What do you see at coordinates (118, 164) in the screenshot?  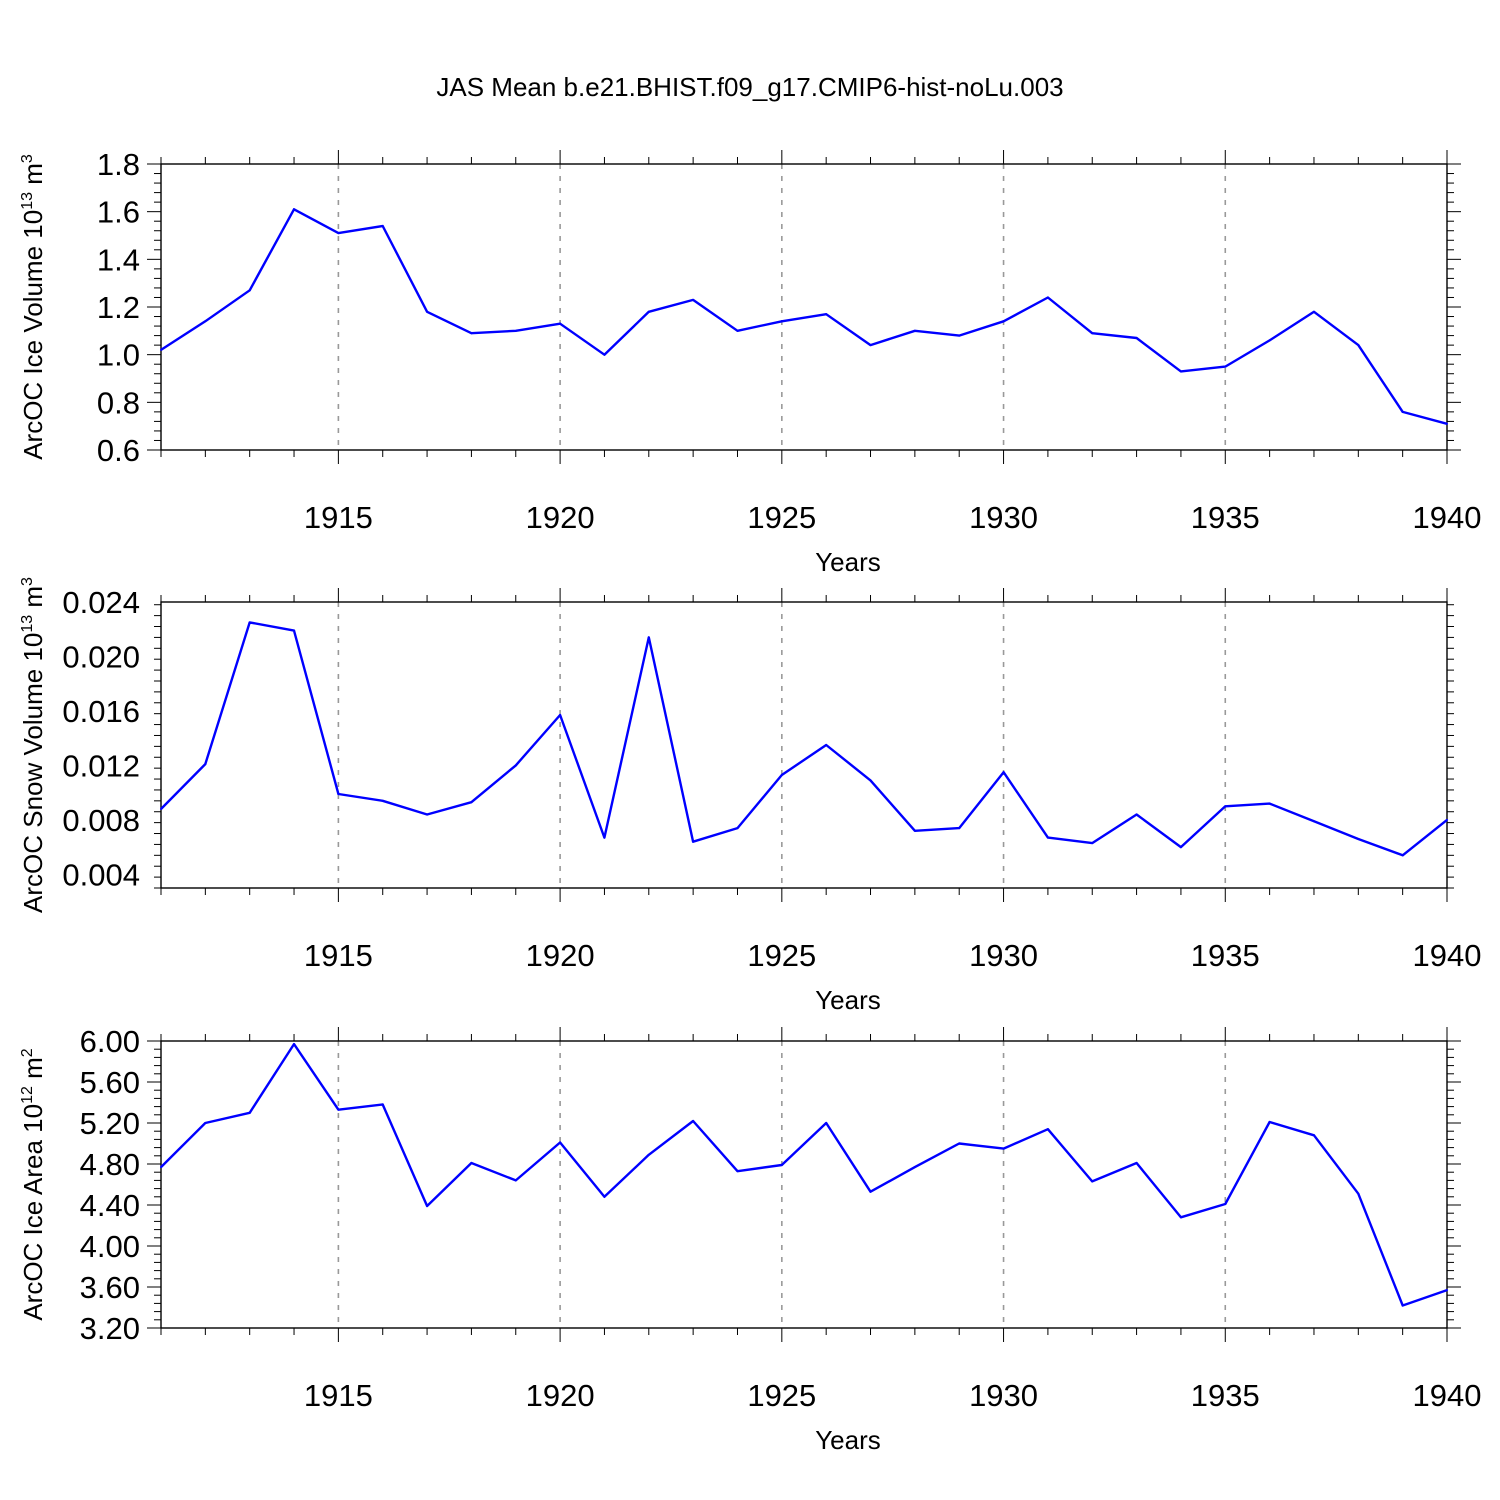 I see `y-tick-label: 1.8` at bounding box center [118, 164].